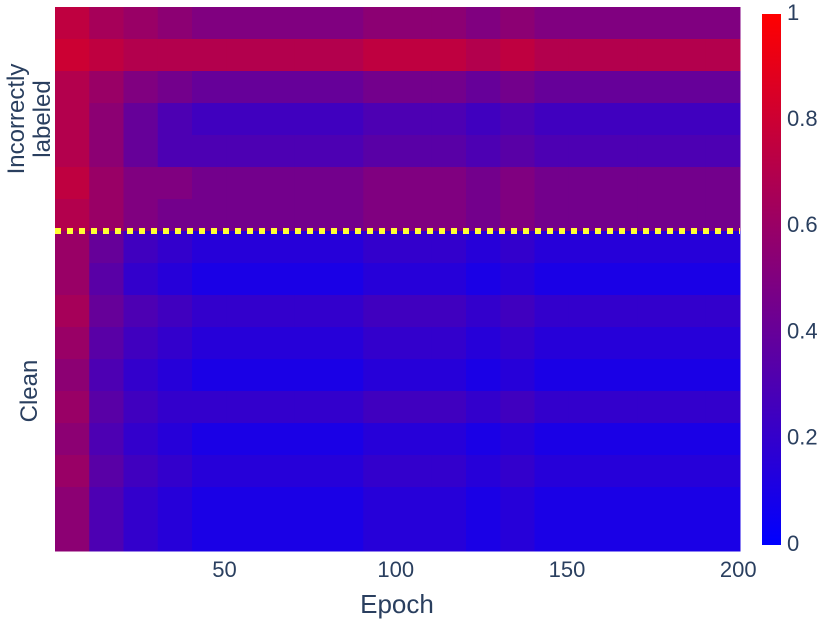 This screenshot has width=830, height=623. Describe the element at coordinates (29, 391) in the screenshot. I see `group-label: Clean` at that location.